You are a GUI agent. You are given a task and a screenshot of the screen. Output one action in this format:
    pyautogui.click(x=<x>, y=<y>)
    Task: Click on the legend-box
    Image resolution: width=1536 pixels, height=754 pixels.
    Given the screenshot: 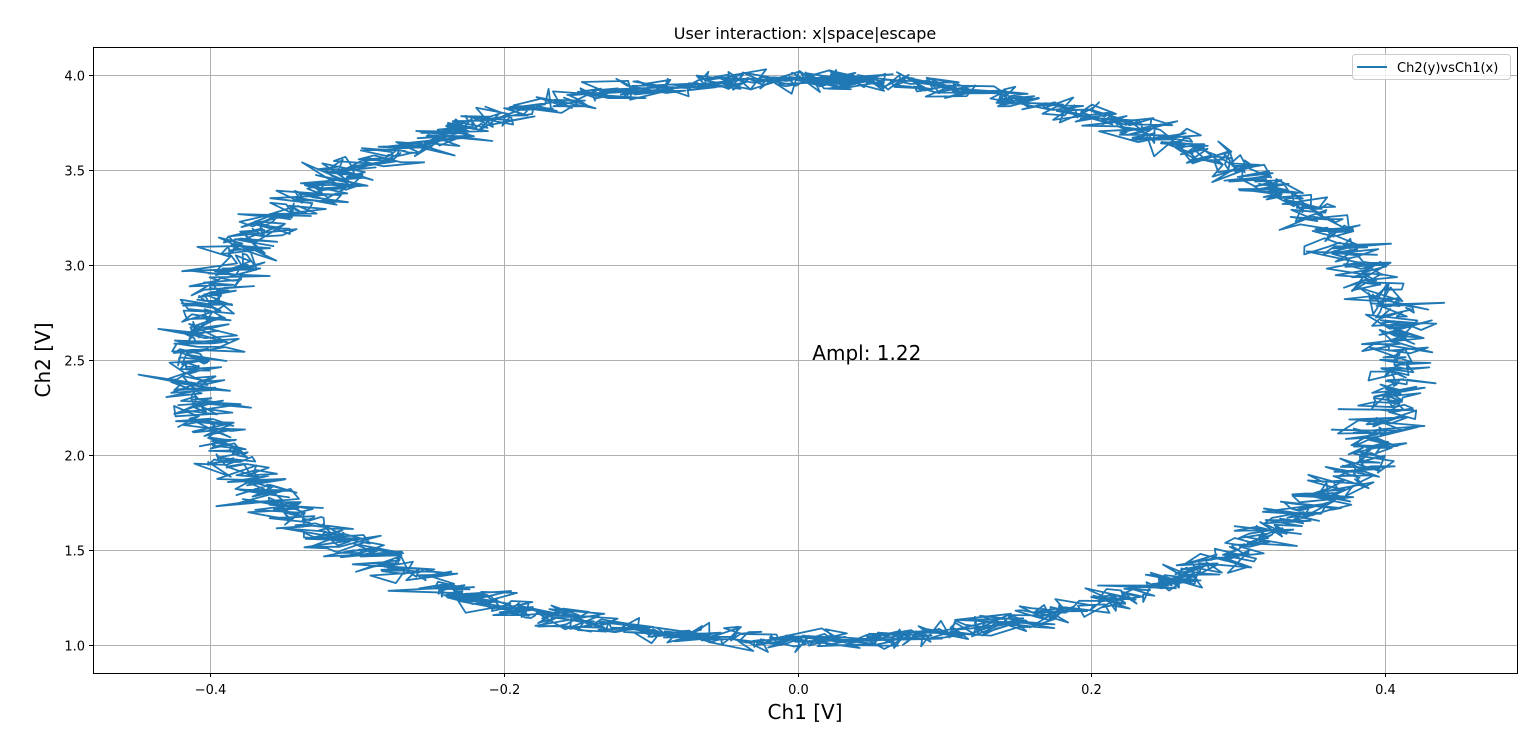 What is the action you would take?
    pyautogui.click(x=1431, y=67)
    